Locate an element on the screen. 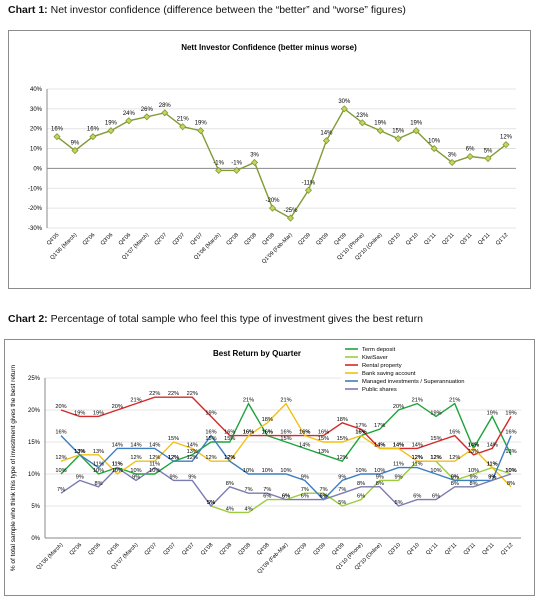 Image resolution: width=541 pixels, height=600 pixels. data-label: -1% is located at coordinates (236, 163).